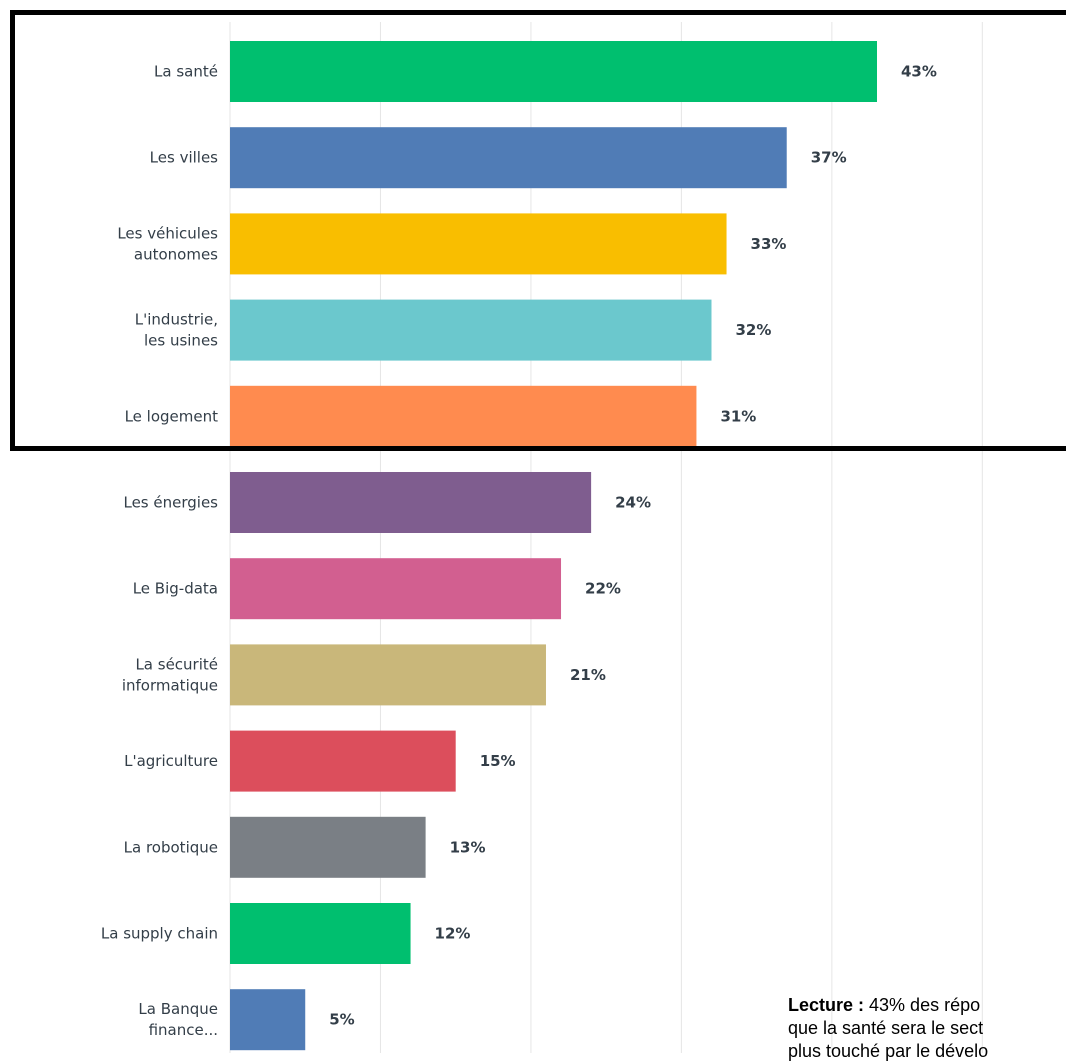 The height and width of the screenshot is (1063, 1066). What do you see at coordinates (753, 330) in the screenshot?
I see `value-label: 32%` at bounding box center [753, 330].